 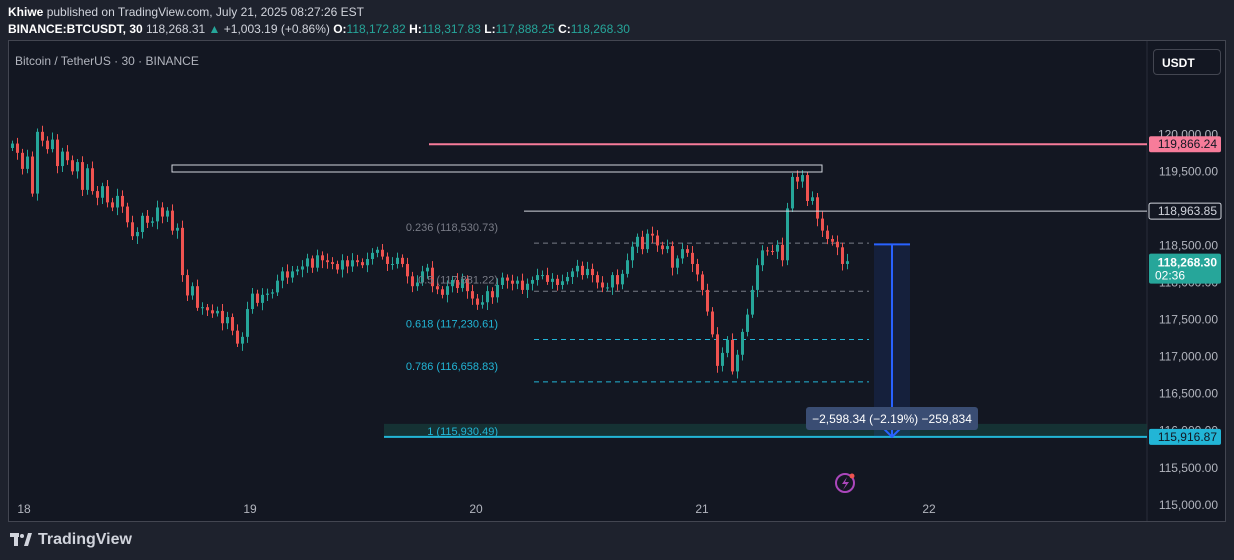 What do you see at coordinates (1188, 245) in the screenshot?
I see `y-tick-label: 118,500.00` at bounding box center [1188, 245].